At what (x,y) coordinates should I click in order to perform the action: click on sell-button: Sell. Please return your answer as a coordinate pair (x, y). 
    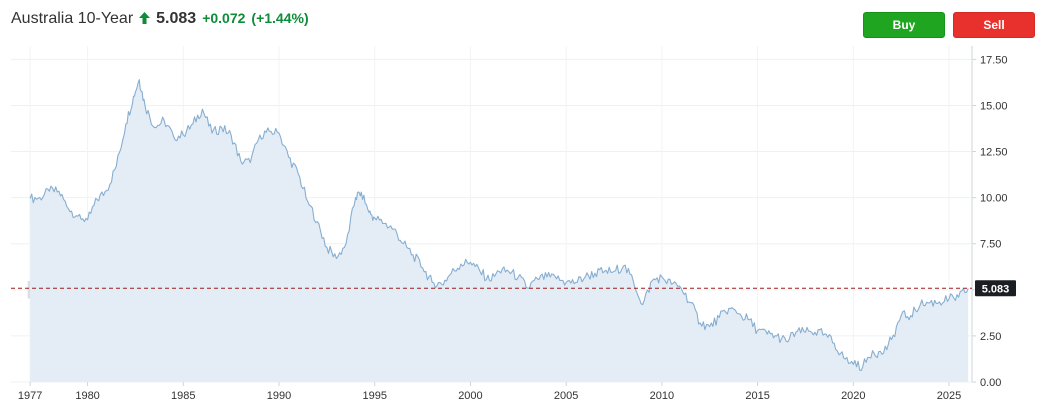
    Looking at the image, I should click on (994, 25).